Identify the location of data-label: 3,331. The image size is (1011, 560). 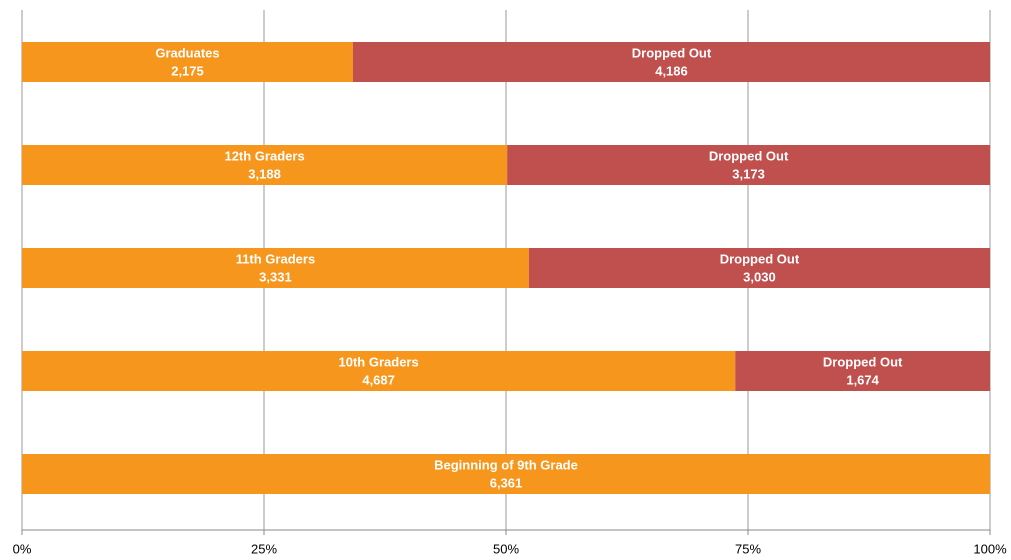
(275, 276).